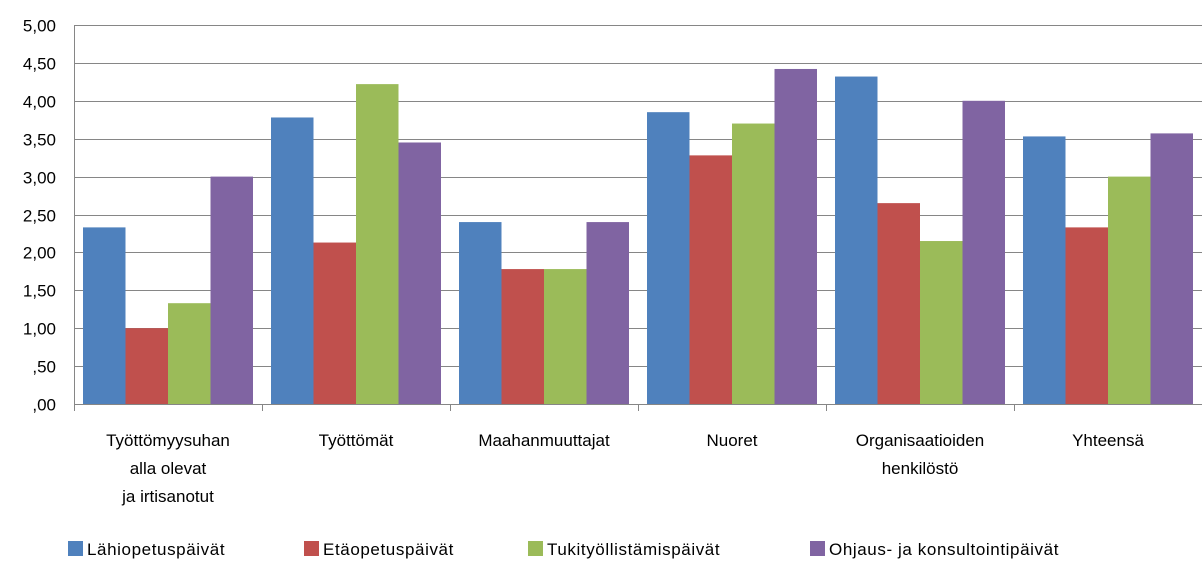  I want to click on x-category-label: Nuoret, so click(731, 440).